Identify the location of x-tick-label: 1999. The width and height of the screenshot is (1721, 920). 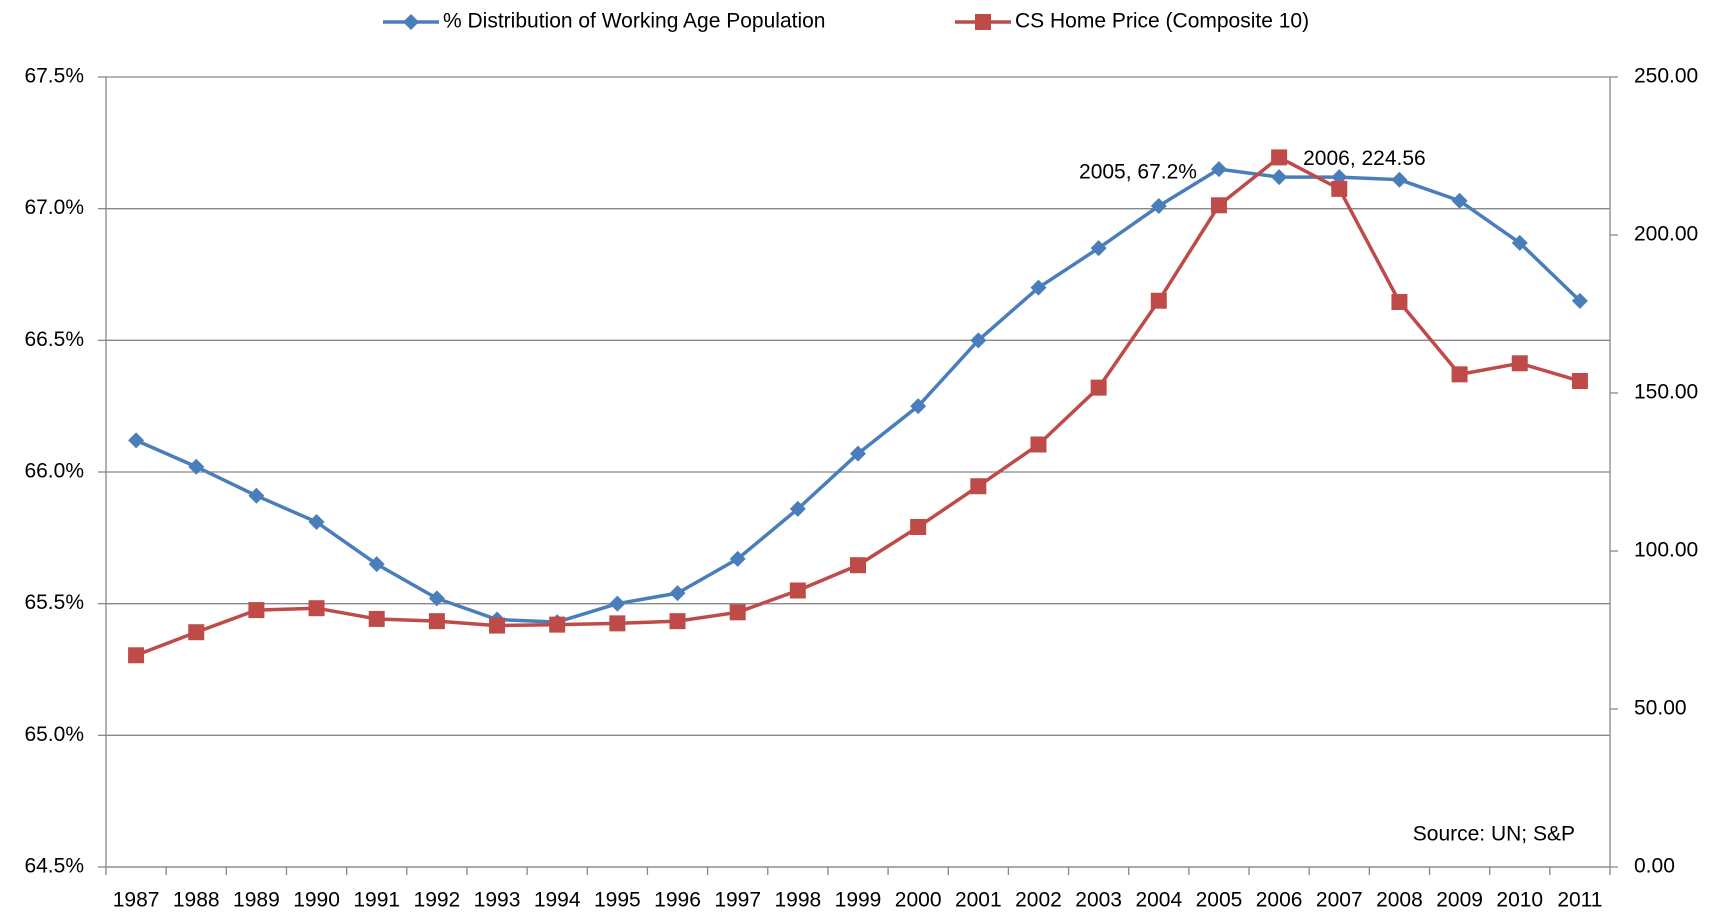
(858, 900).